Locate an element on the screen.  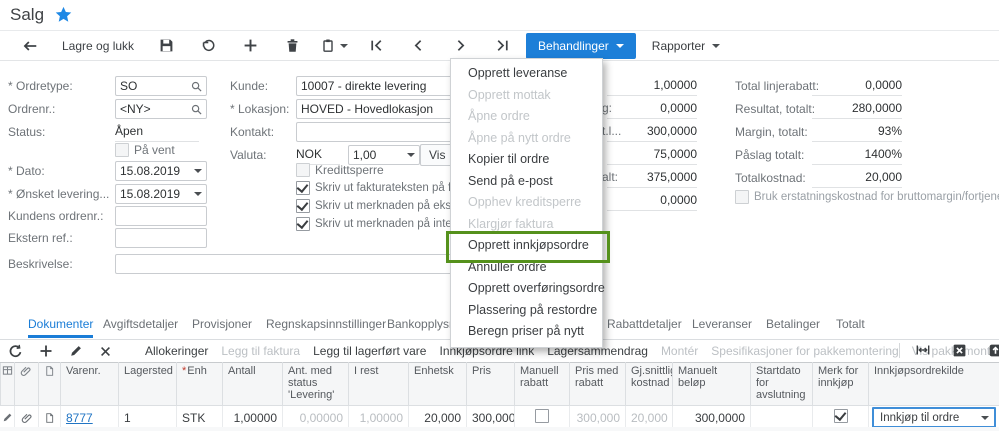
kontakt-field is located at coordinates (376, 132).